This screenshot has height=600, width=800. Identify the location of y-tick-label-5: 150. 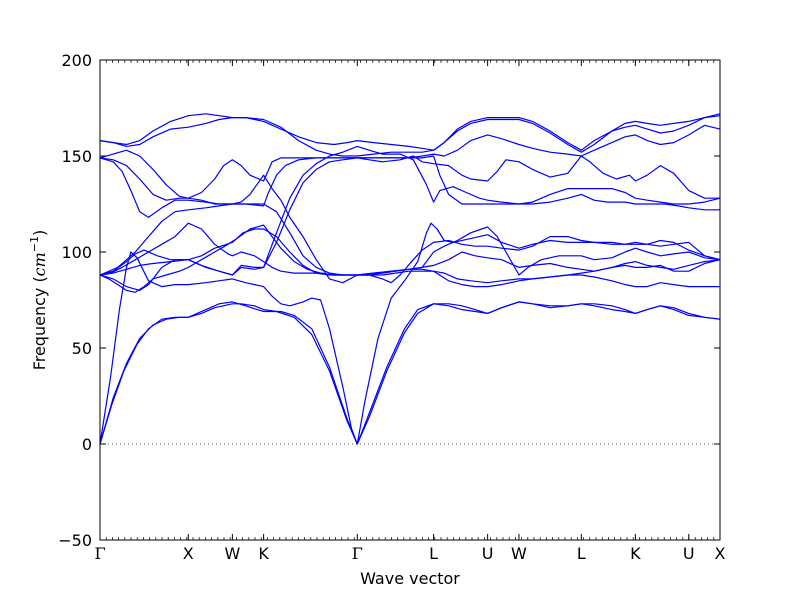
(76, 156).